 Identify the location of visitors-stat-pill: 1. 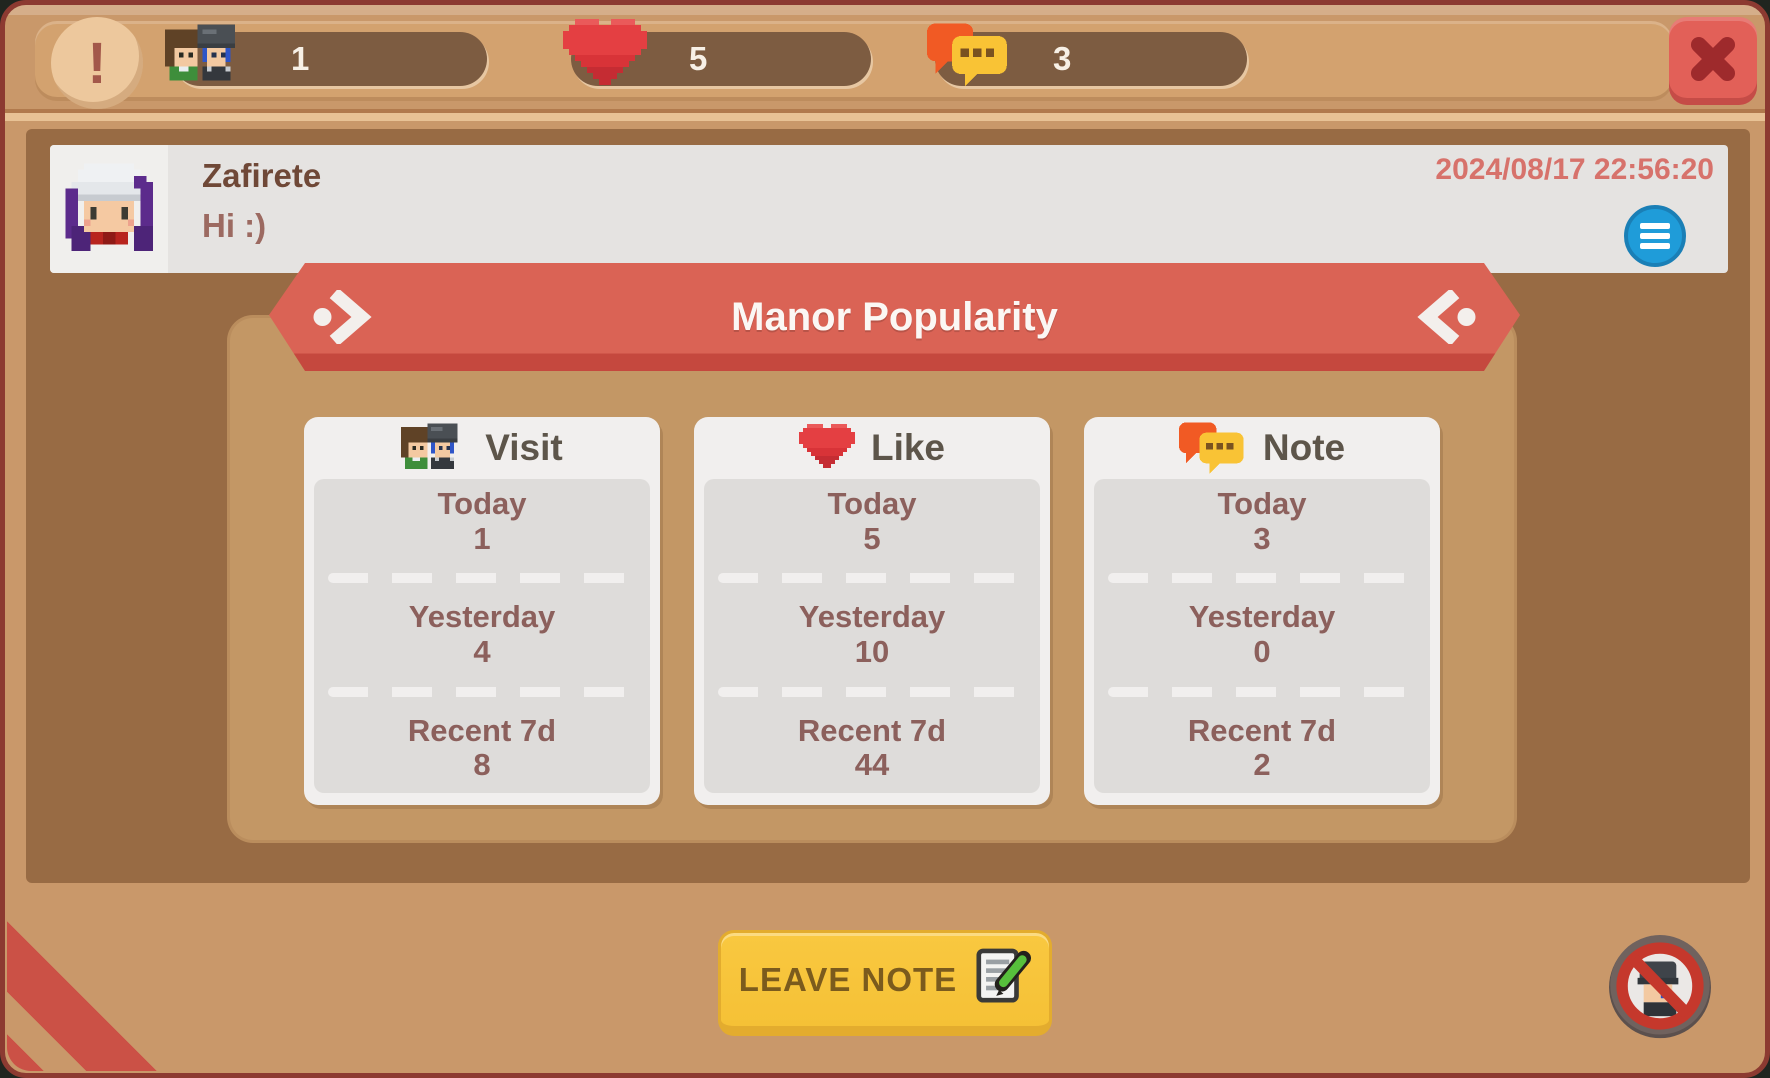
(326, 56).